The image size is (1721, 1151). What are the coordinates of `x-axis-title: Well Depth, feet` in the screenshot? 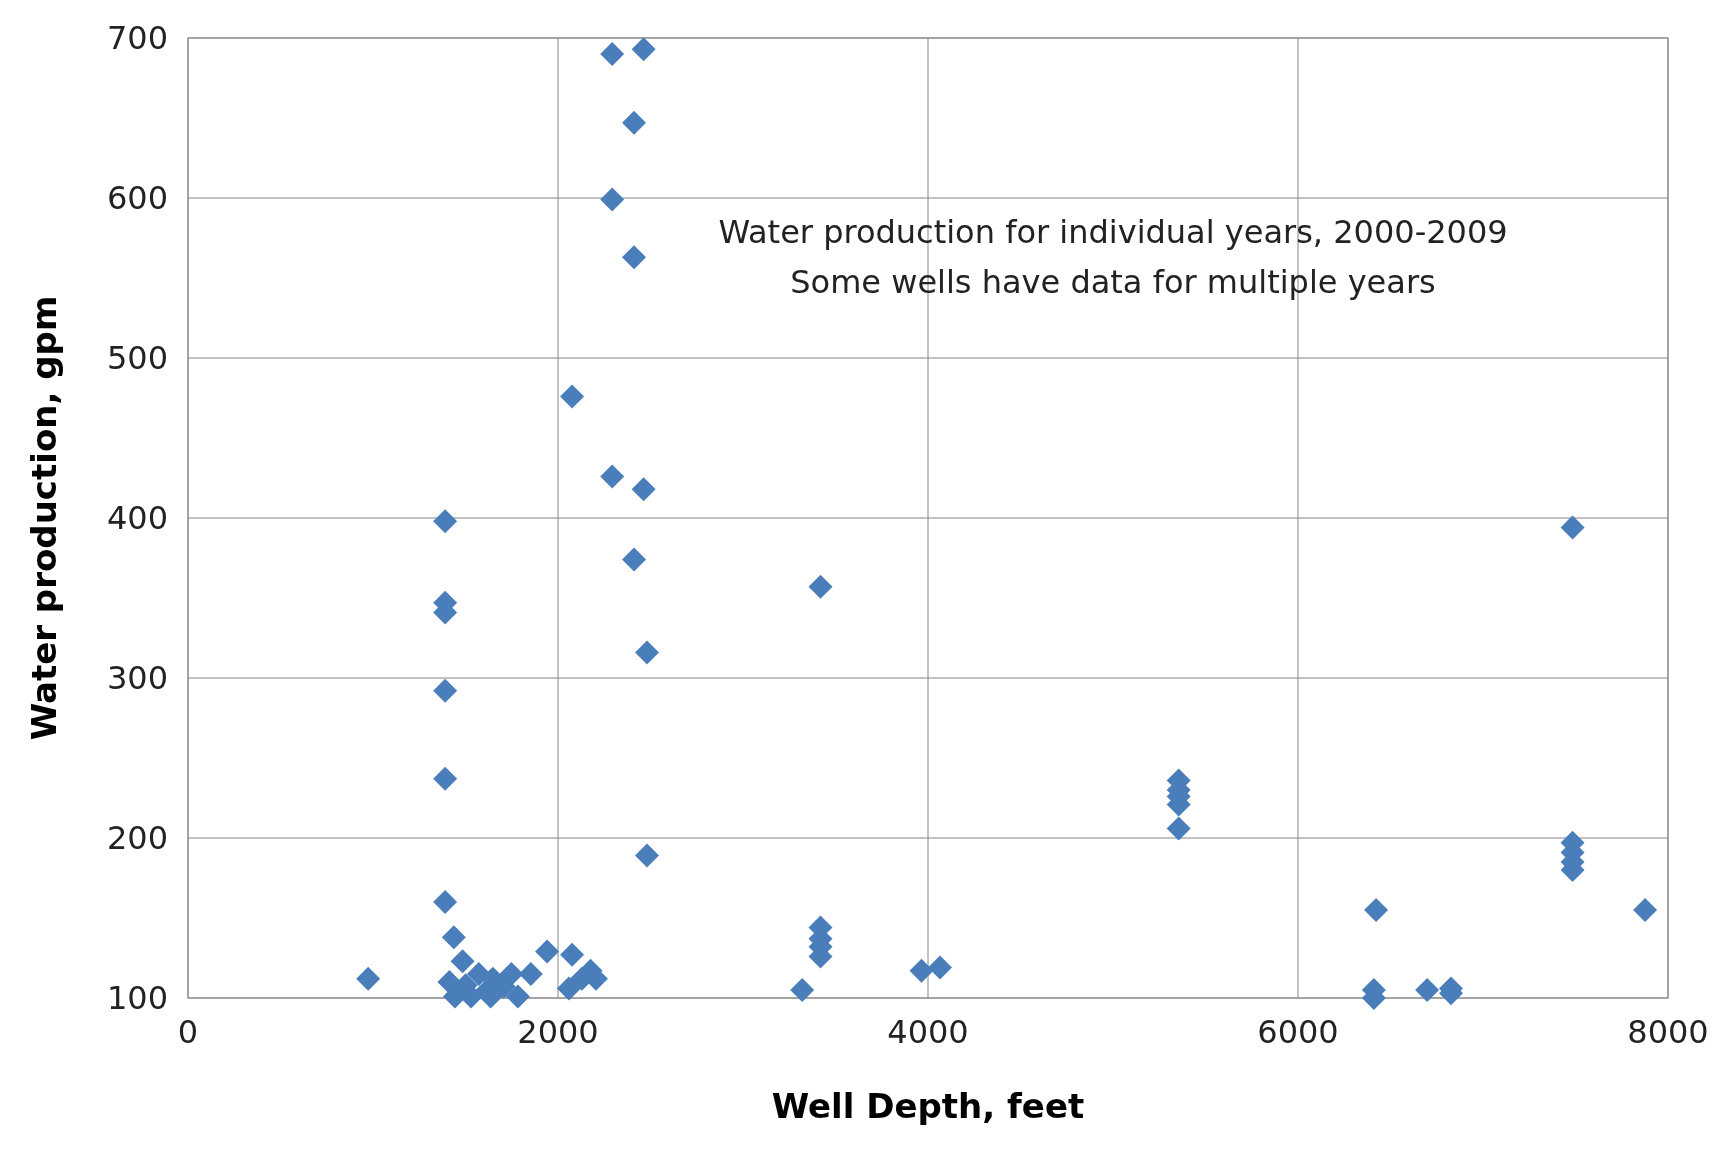 It's located at (928, 1106).